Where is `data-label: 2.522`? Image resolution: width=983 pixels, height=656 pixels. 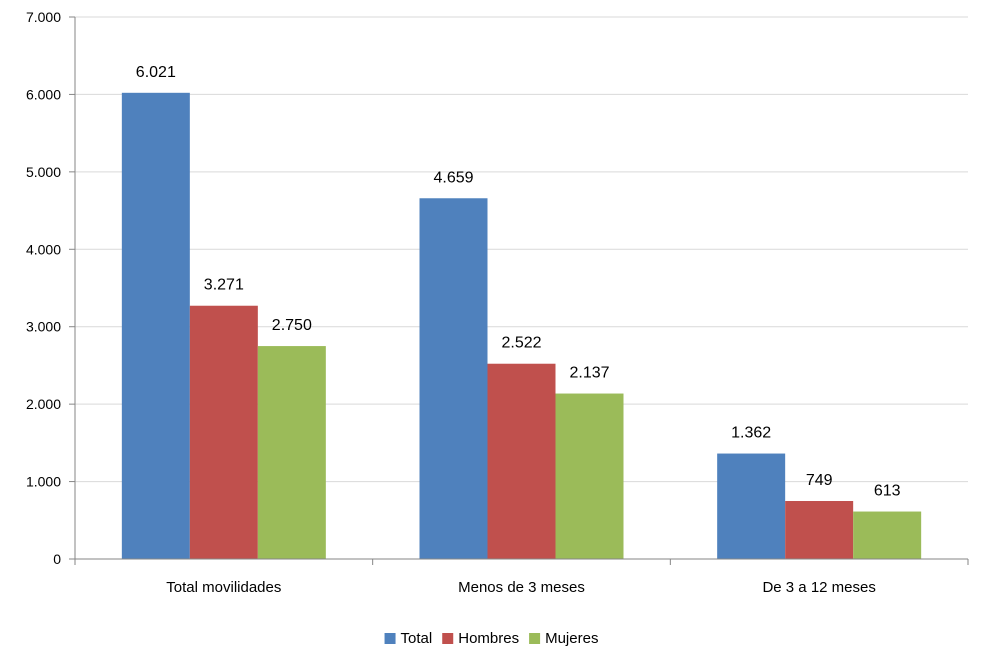 data-label: 2.522 is located at coordinates (521, 343).